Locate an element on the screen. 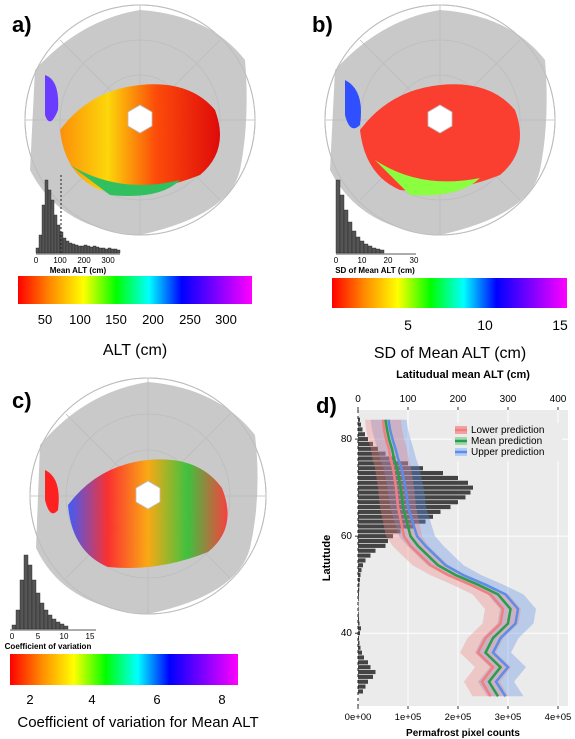 This screenshot has height=739, width=575. top-tick-1: 100 is located at coordinates (408, 399).